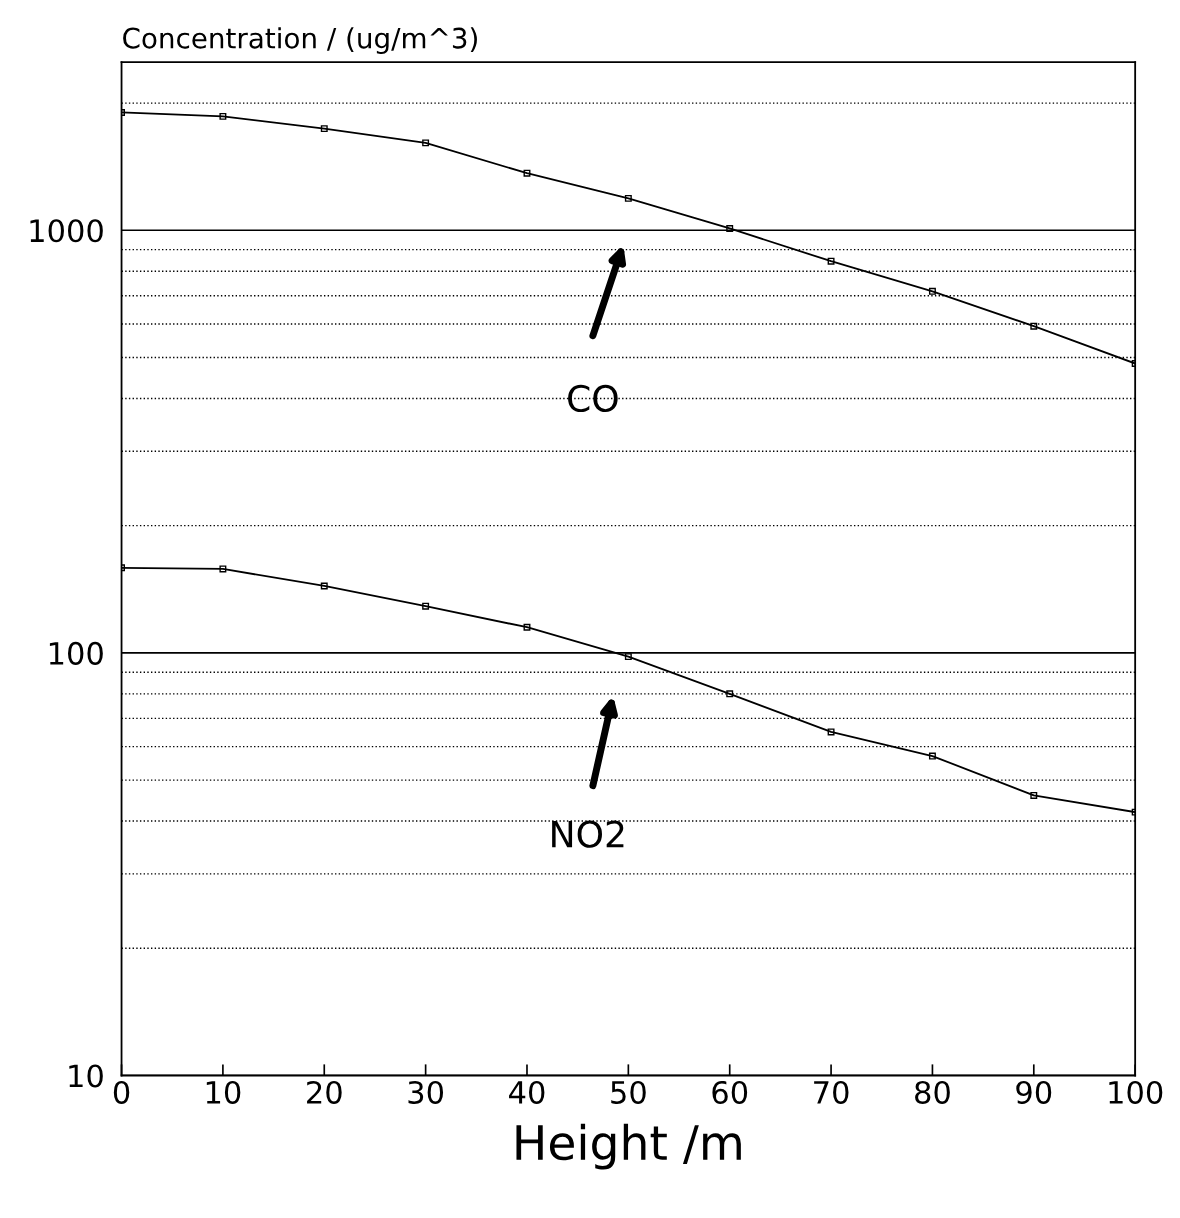 The height and width of the screenshot is (1218, 1180). Describe the element at coordinates (223, 1092) in the screenshot. I see `x-tick-label: 10` at that location.